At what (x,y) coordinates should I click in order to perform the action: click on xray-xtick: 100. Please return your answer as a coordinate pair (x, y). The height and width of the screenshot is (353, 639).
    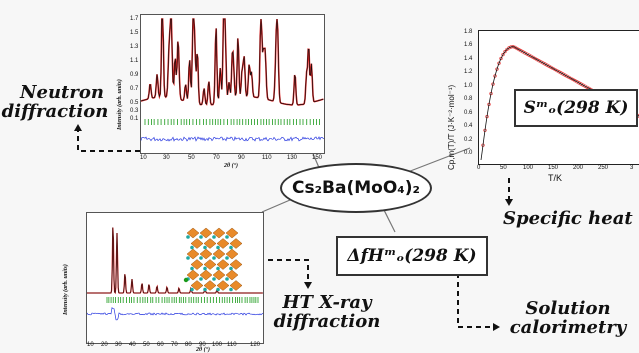
    Looking at the image, I should click on (217, 345).